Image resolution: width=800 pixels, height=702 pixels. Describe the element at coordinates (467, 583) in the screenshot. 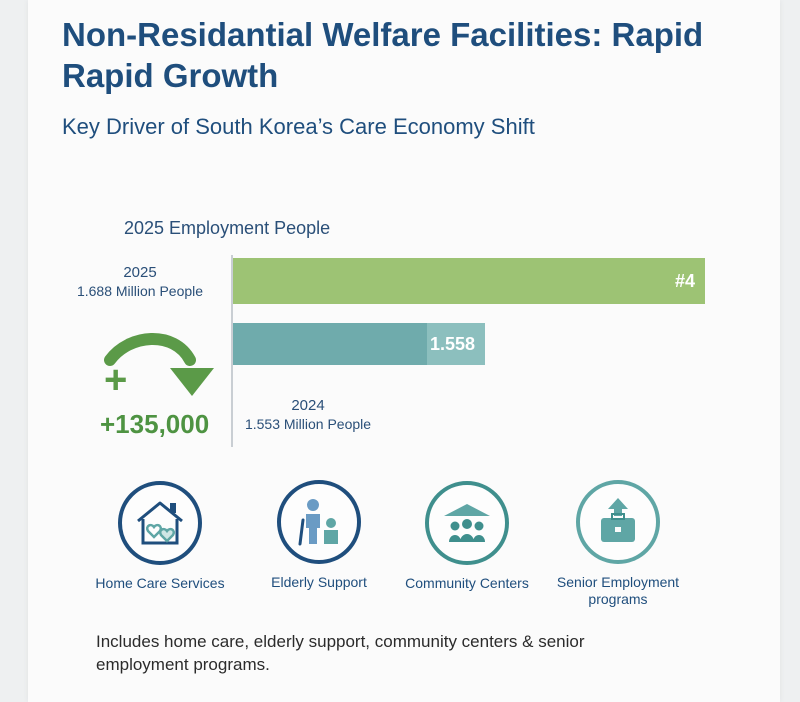

I see `category-label-community-centers: Community Centers` at that location.